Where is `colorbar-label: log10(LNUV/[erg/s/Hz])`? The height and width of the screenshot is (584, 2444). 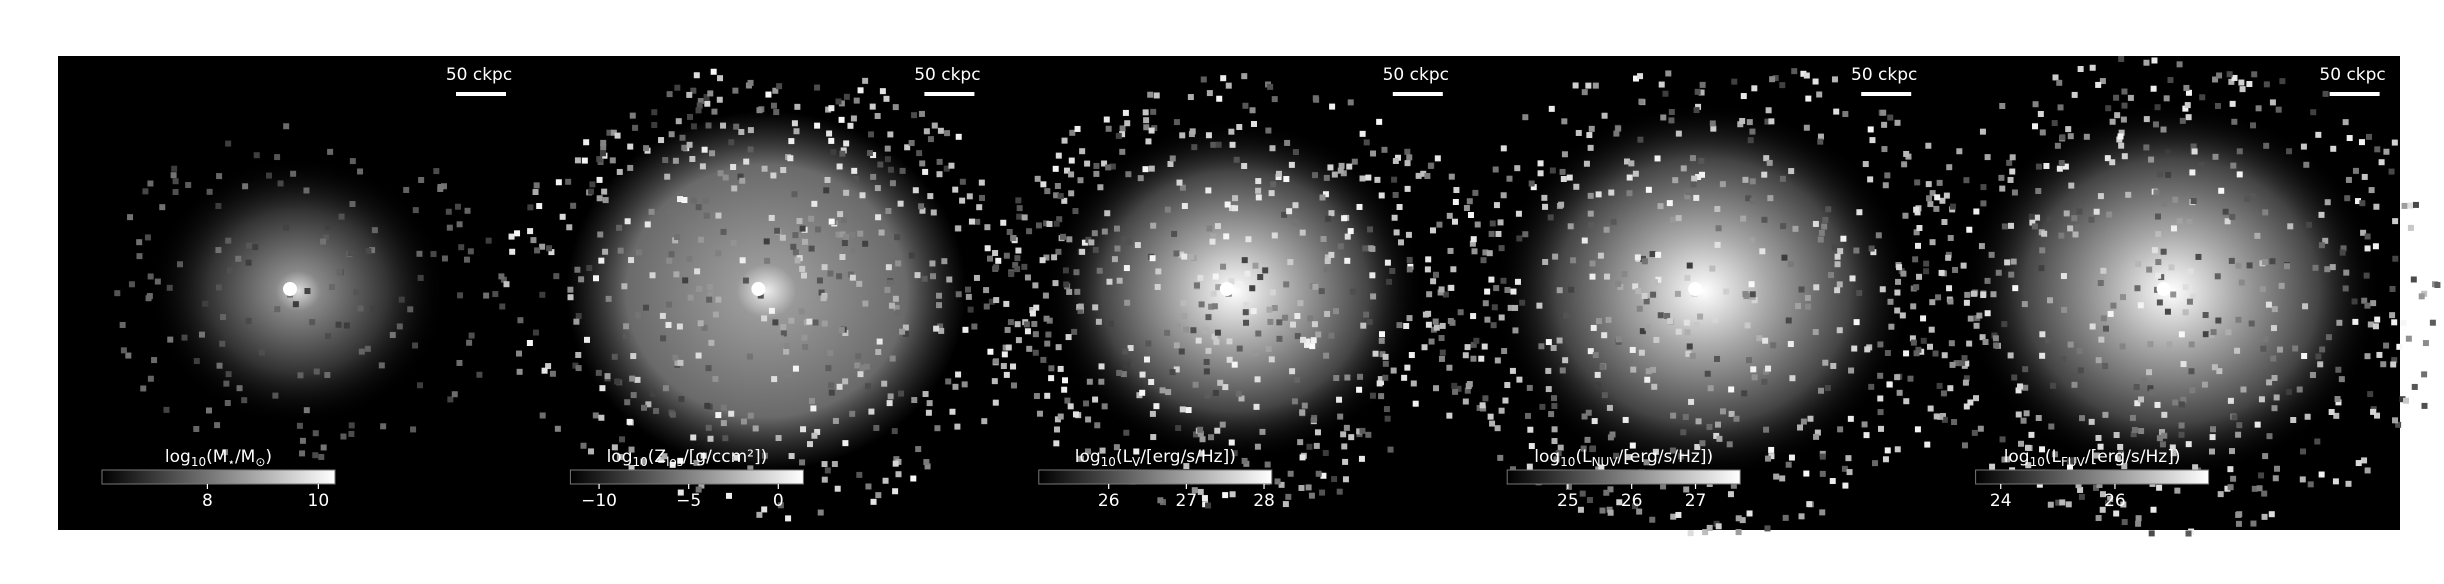 colorbar-label: log10(LNUV/[erg/s/Hz]) is located at coordinates (1623, 458).